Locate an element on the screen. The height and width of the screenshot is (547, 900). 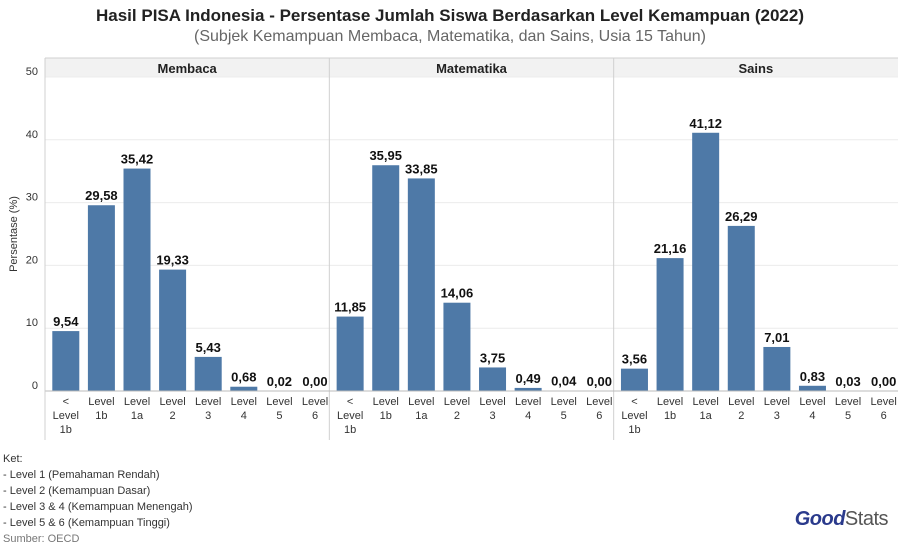
y-tick-label: 50 is located at coordinates (32, 72).